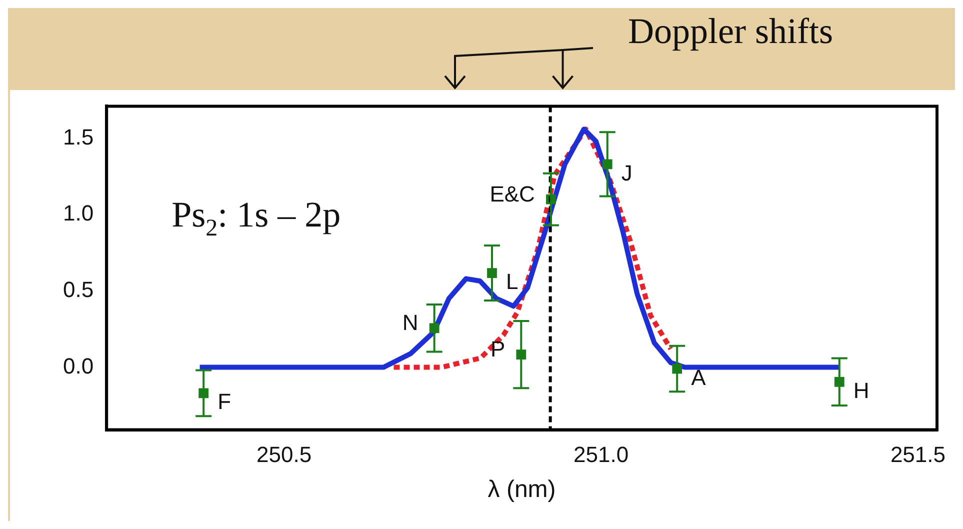 This screenshot has height=529, width=963. What do you see at coordinates (861, 390) in the screenshot?
I see `annotation: H` at bounding box center [861, 390].